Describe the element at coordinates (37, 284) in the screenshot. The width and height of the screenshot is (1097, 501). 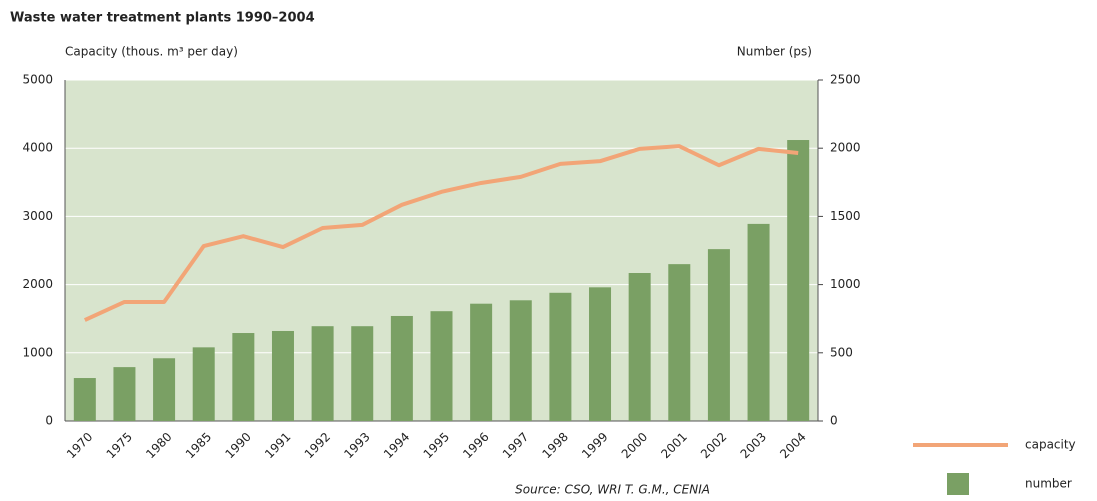
I see `y-tick-label: 2000` at that location.